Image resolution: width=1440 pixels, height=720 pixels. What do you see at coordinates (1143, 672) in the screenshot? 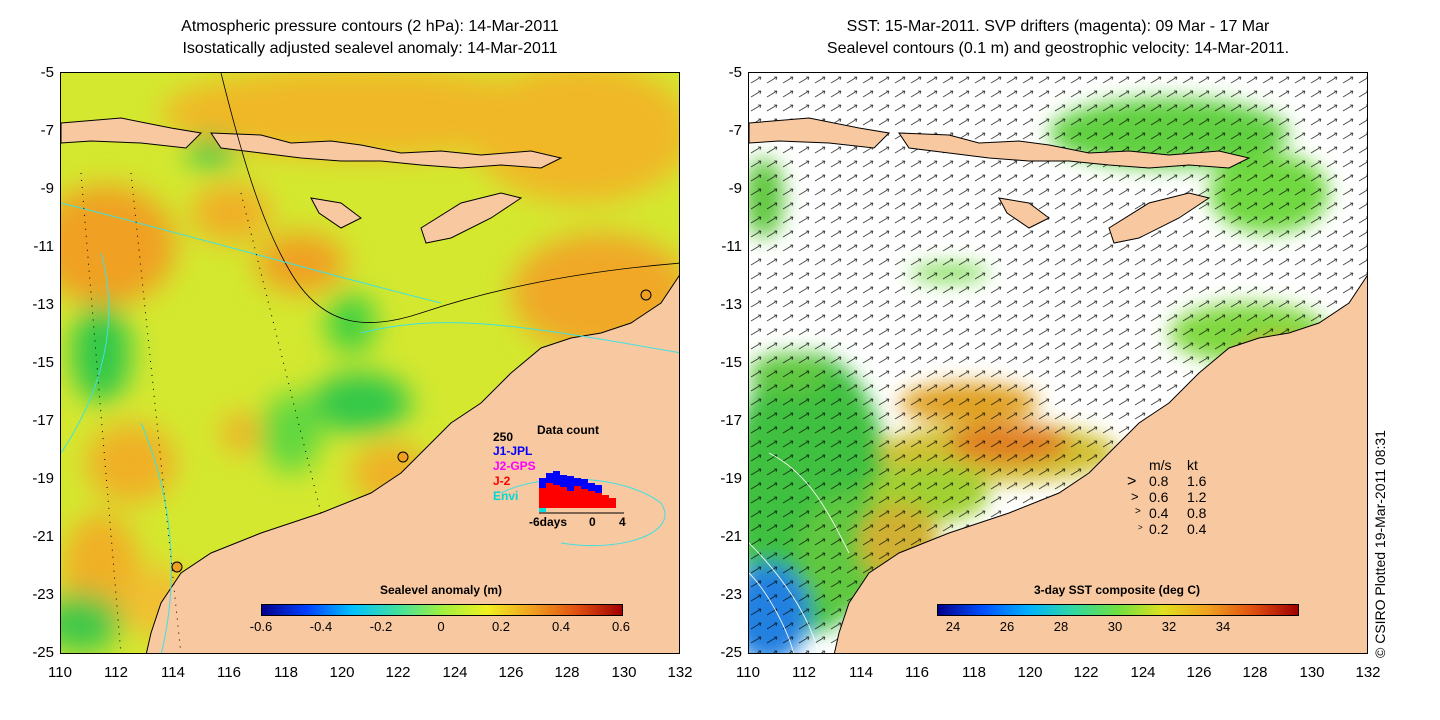
I see `right-x-tick: 124` at bounding box center [1143, 672].